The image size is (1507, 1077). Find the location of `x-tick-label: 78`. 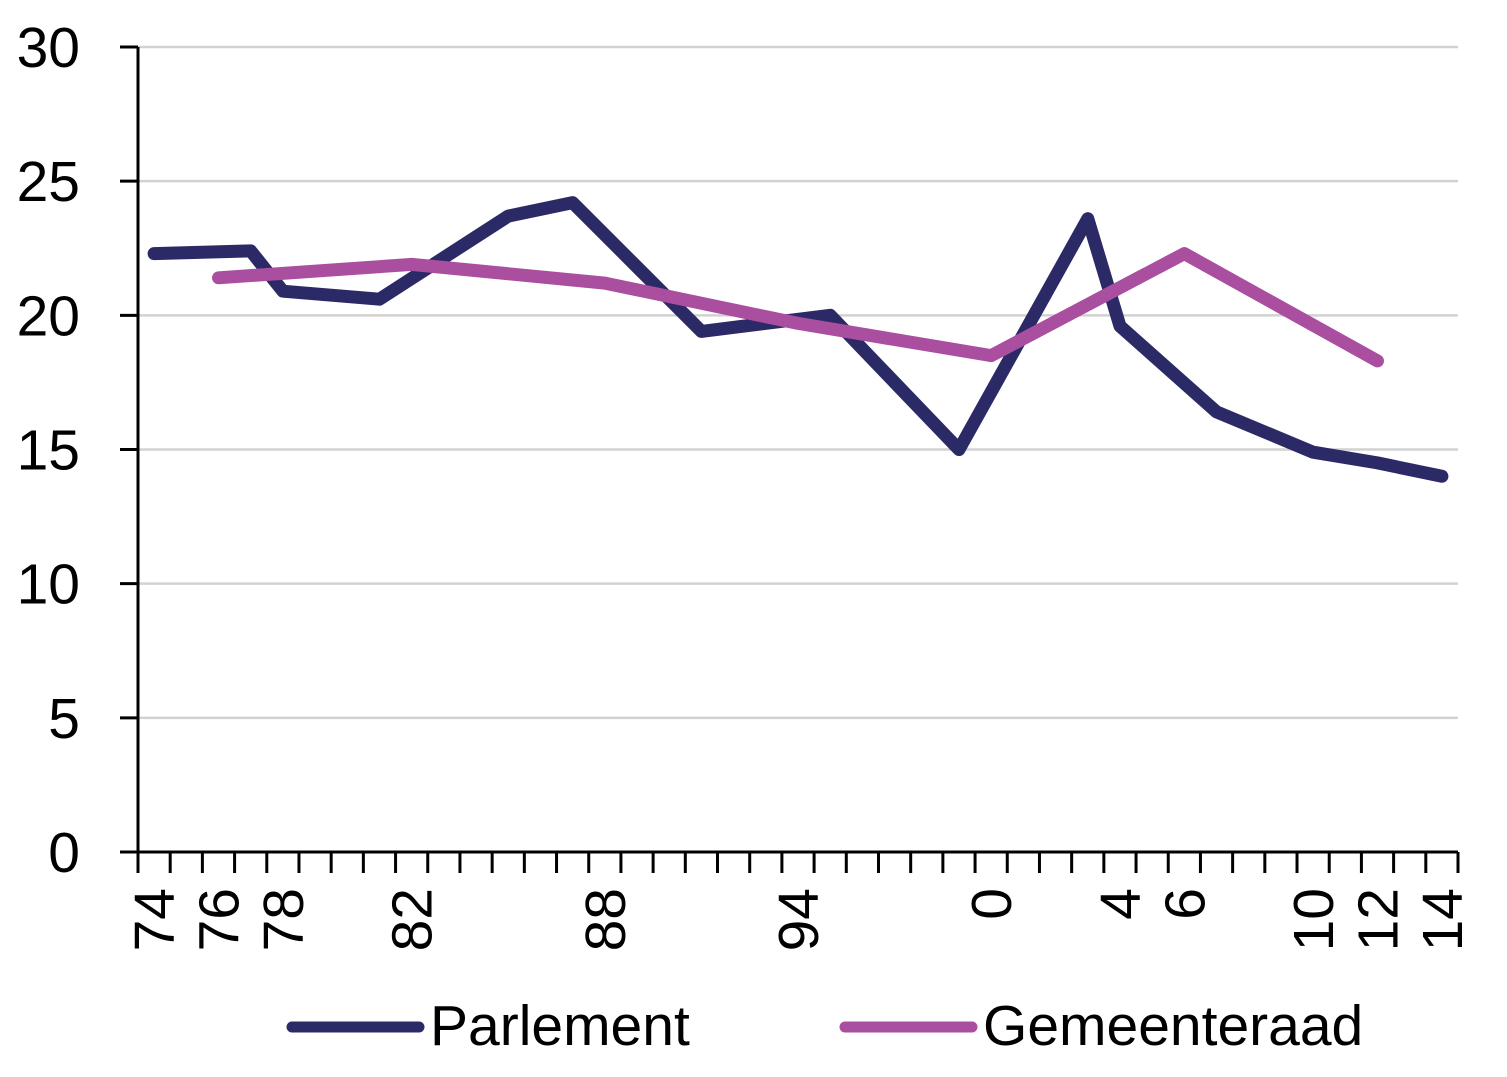

x-tick-label: 78 is located at coordinates (284, 919).